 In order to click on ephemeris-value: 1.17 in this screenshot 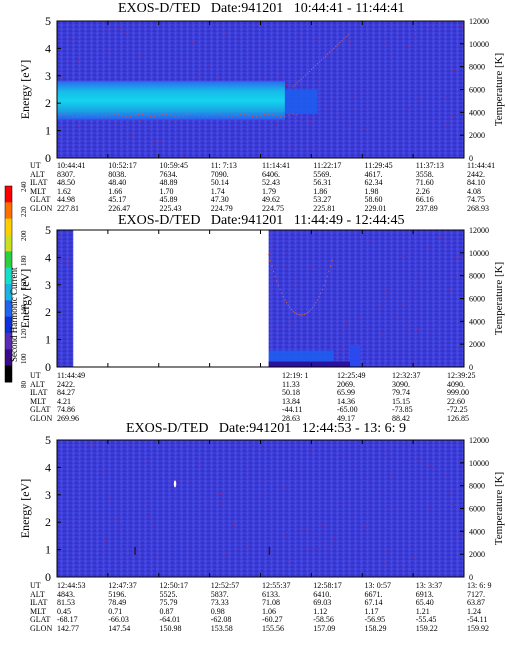, I will do `click(371, 611)`.